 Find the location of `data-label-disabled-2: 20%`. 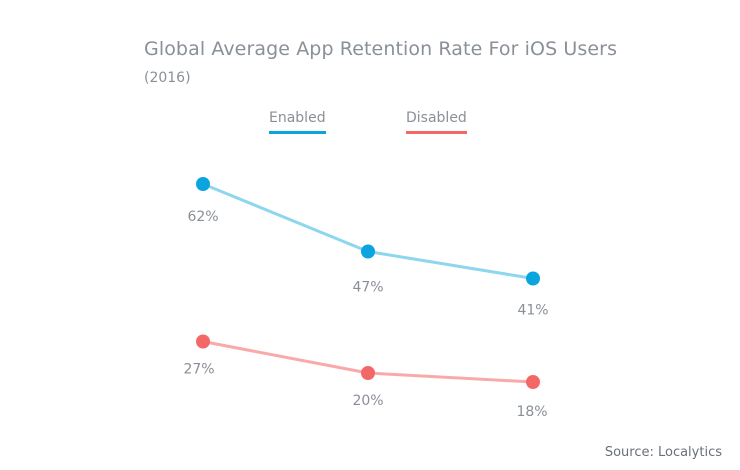

data-label-disabled-2: 20% is located at coordinates (367, 401).